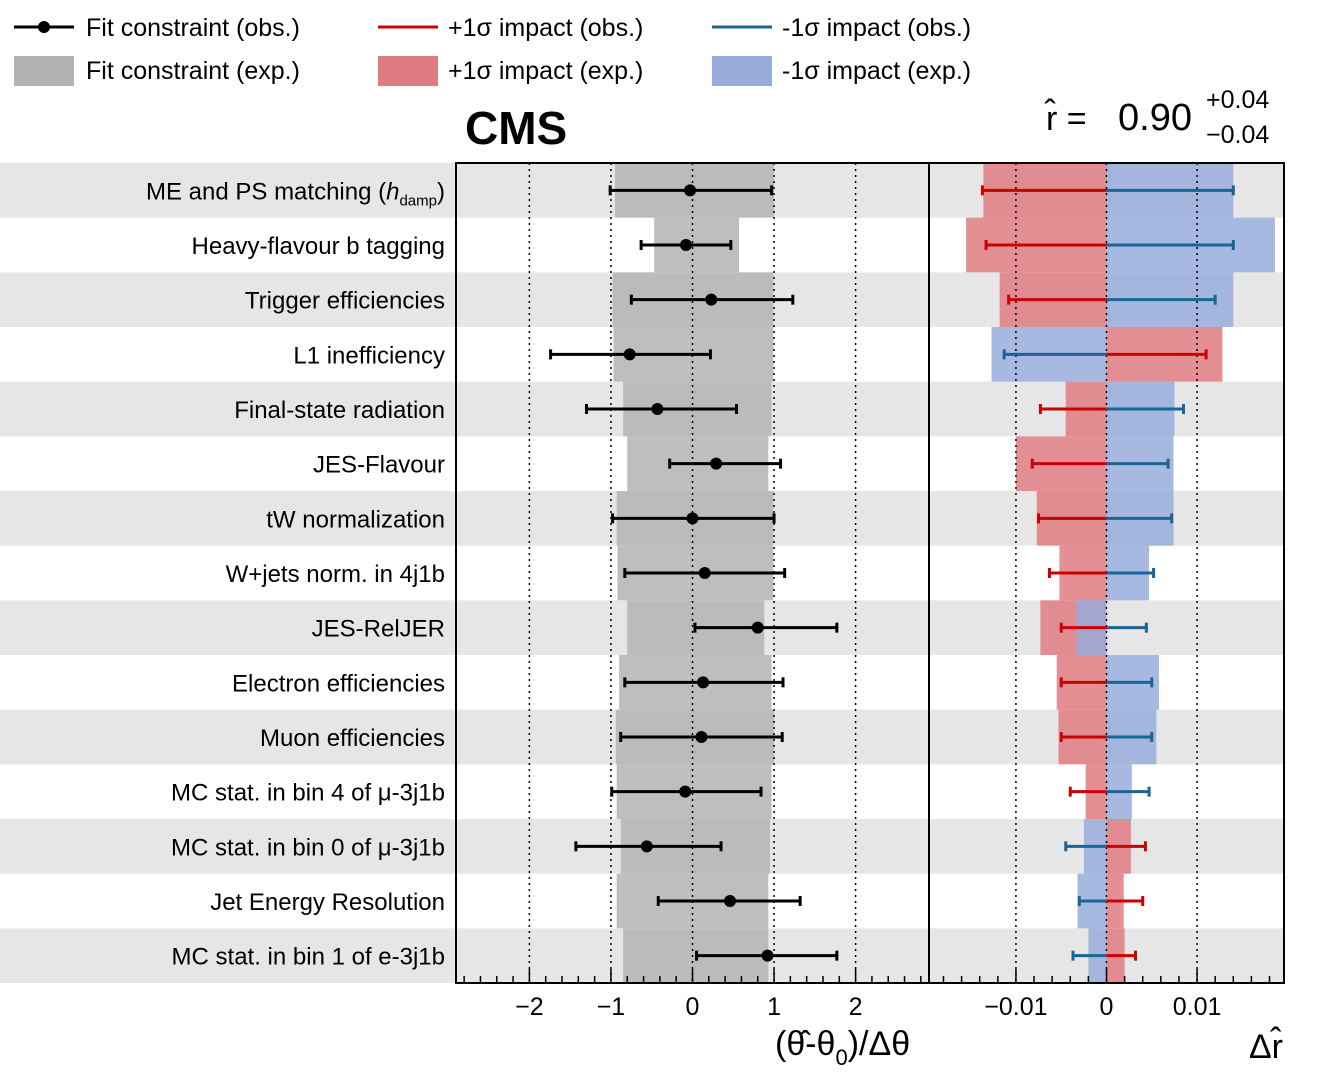  Describe the element at coordinates (193, 28) in the screenshot. I see `legend-label-constraint-obs: Fit constraint (obs.)` at that location.